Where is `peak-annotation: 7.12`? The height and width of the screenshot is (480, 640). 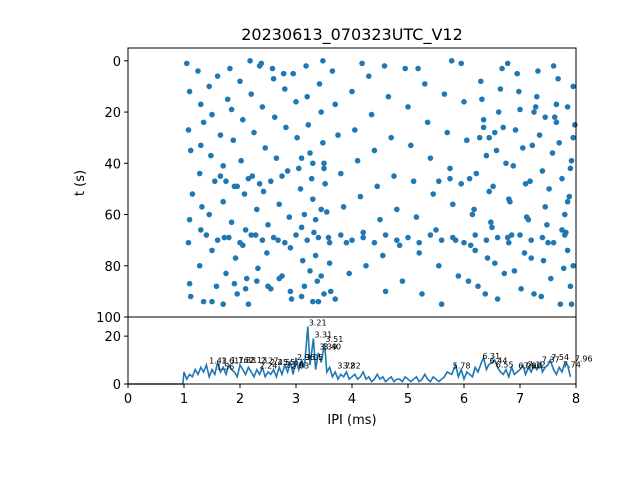
peak-annotation: 7.12 is located at coordinates (537, 364).